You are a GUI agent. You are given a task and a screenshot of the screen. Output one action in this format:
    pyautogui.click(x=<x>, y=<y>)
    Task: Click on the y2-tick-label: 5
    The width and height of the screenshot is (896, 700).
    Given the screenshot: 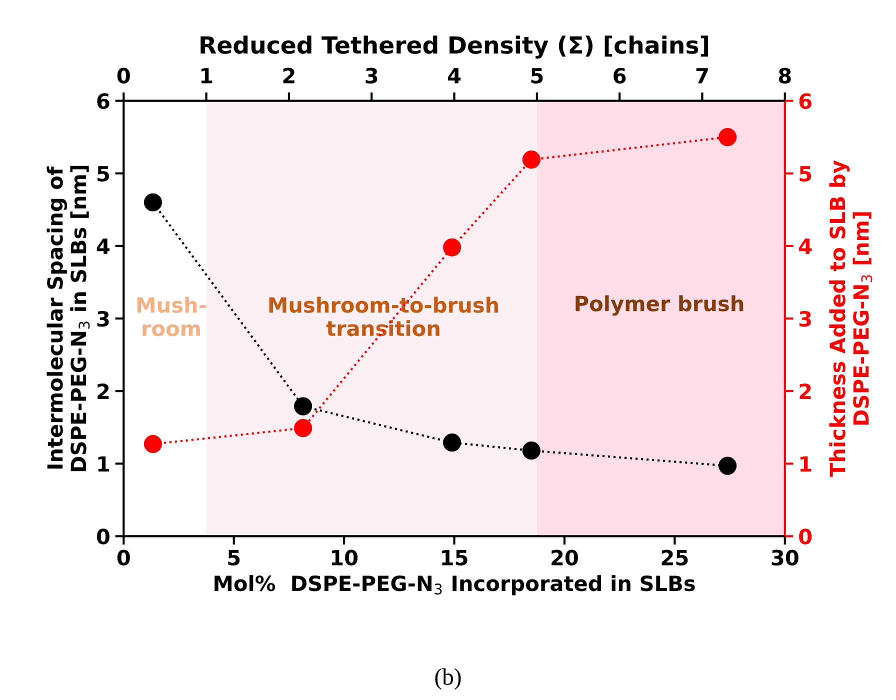 What is the action you would take?
    pyautogui.click(x=806, y=174)
    